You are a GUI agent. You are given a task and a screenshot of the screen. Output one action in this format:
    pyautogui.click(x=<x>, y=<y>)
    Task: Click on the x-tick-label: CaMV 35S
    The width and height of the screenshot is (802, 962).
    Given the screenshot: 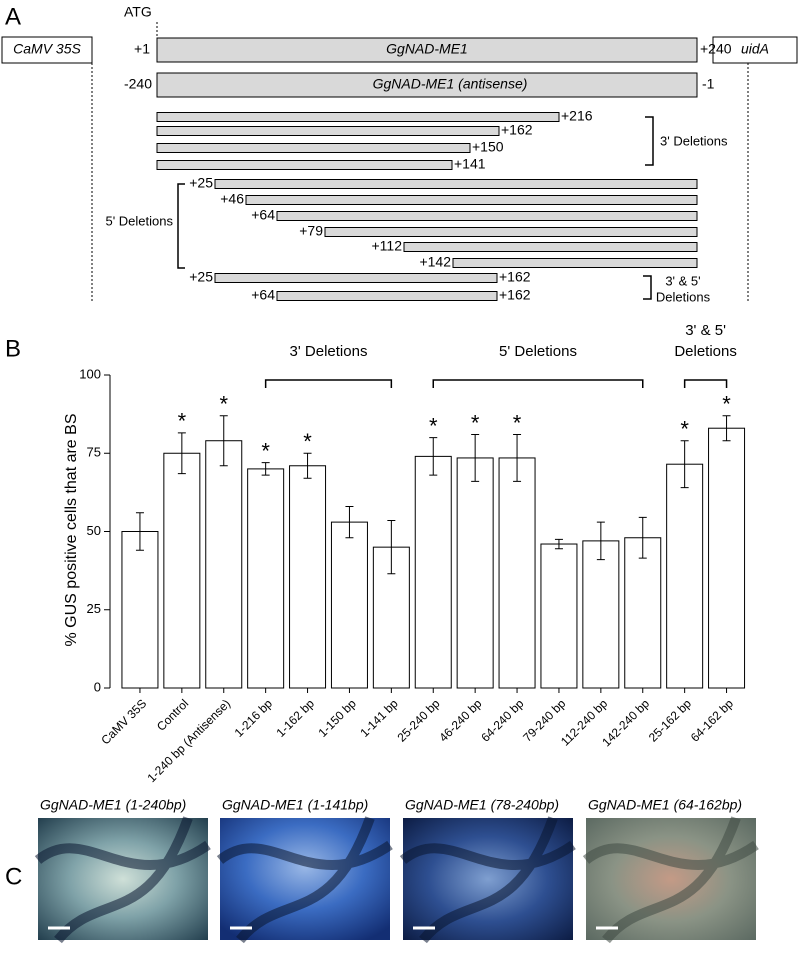 What is the action you would take?
    pyautogui.click(x=123, y=721)
    